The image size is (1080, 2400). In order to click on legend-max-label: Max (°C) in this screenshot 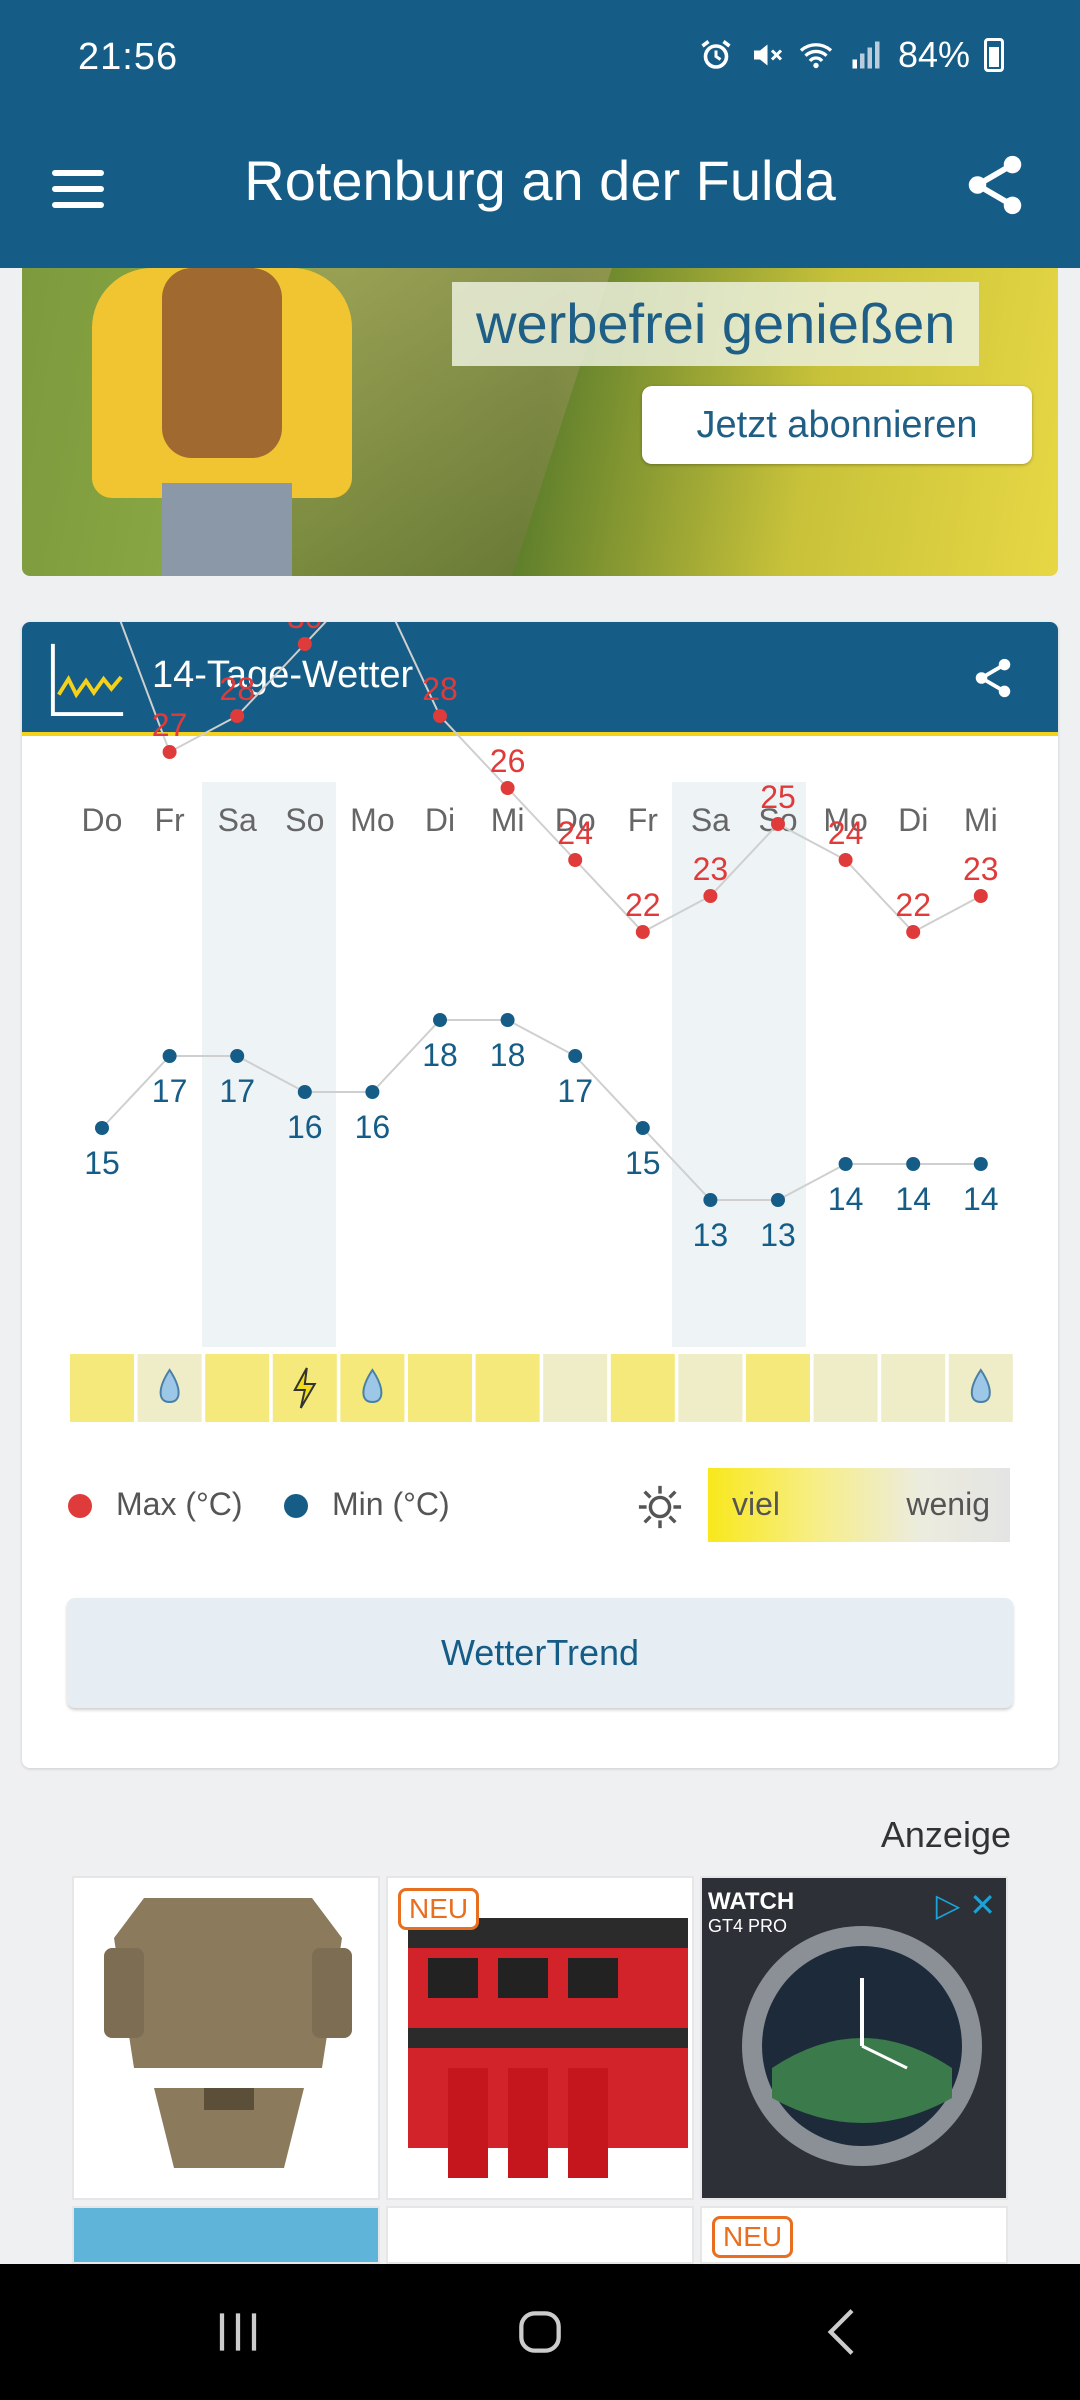, I will do `click(179, 1504)`.